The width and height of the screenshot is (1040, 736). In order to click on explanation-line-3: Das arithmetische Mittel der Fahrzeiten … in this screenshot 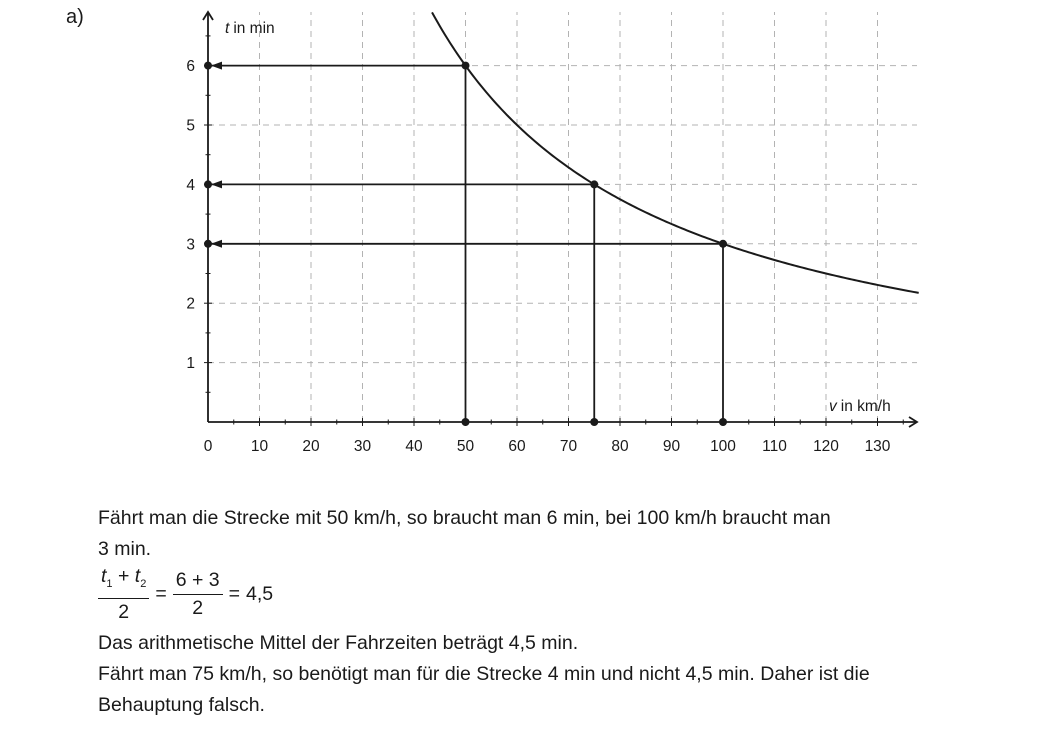, I will do `click(338, 643)`.